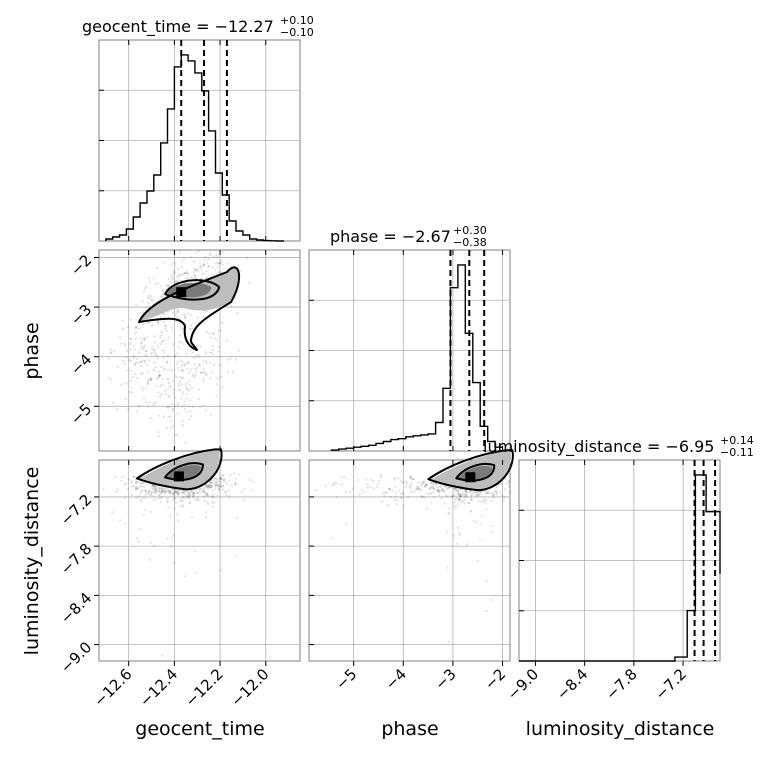 The height and width of the screenshot is (760, 760). What do you see at coordinates (523, 684) in the screenshot?
I see `tick-label-x-luminosity_distance: −9.0` at bounding box center [523, 684].